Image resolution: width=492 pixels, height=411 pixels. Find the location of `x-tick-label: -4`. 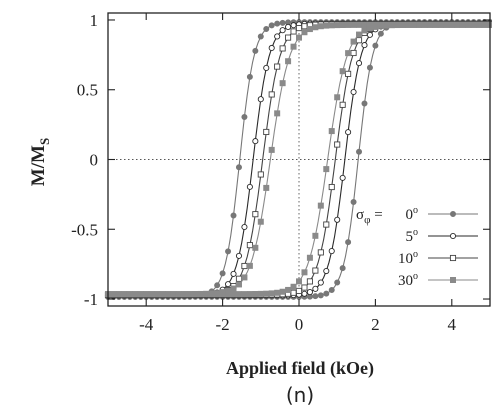

x-tick-label: -4 is located at coordinates (146, 324).